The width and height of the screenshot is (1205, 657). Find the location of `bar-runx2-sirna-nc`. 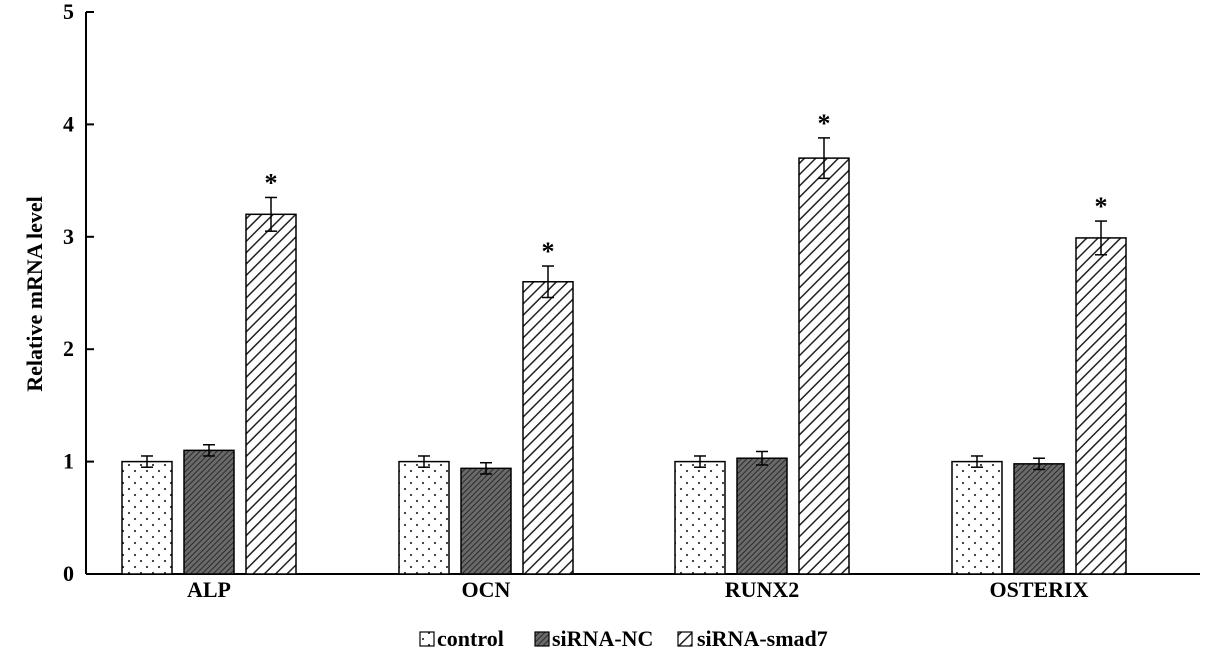

bar-runx2-sirna-nc is located at coordinates (762, 516).